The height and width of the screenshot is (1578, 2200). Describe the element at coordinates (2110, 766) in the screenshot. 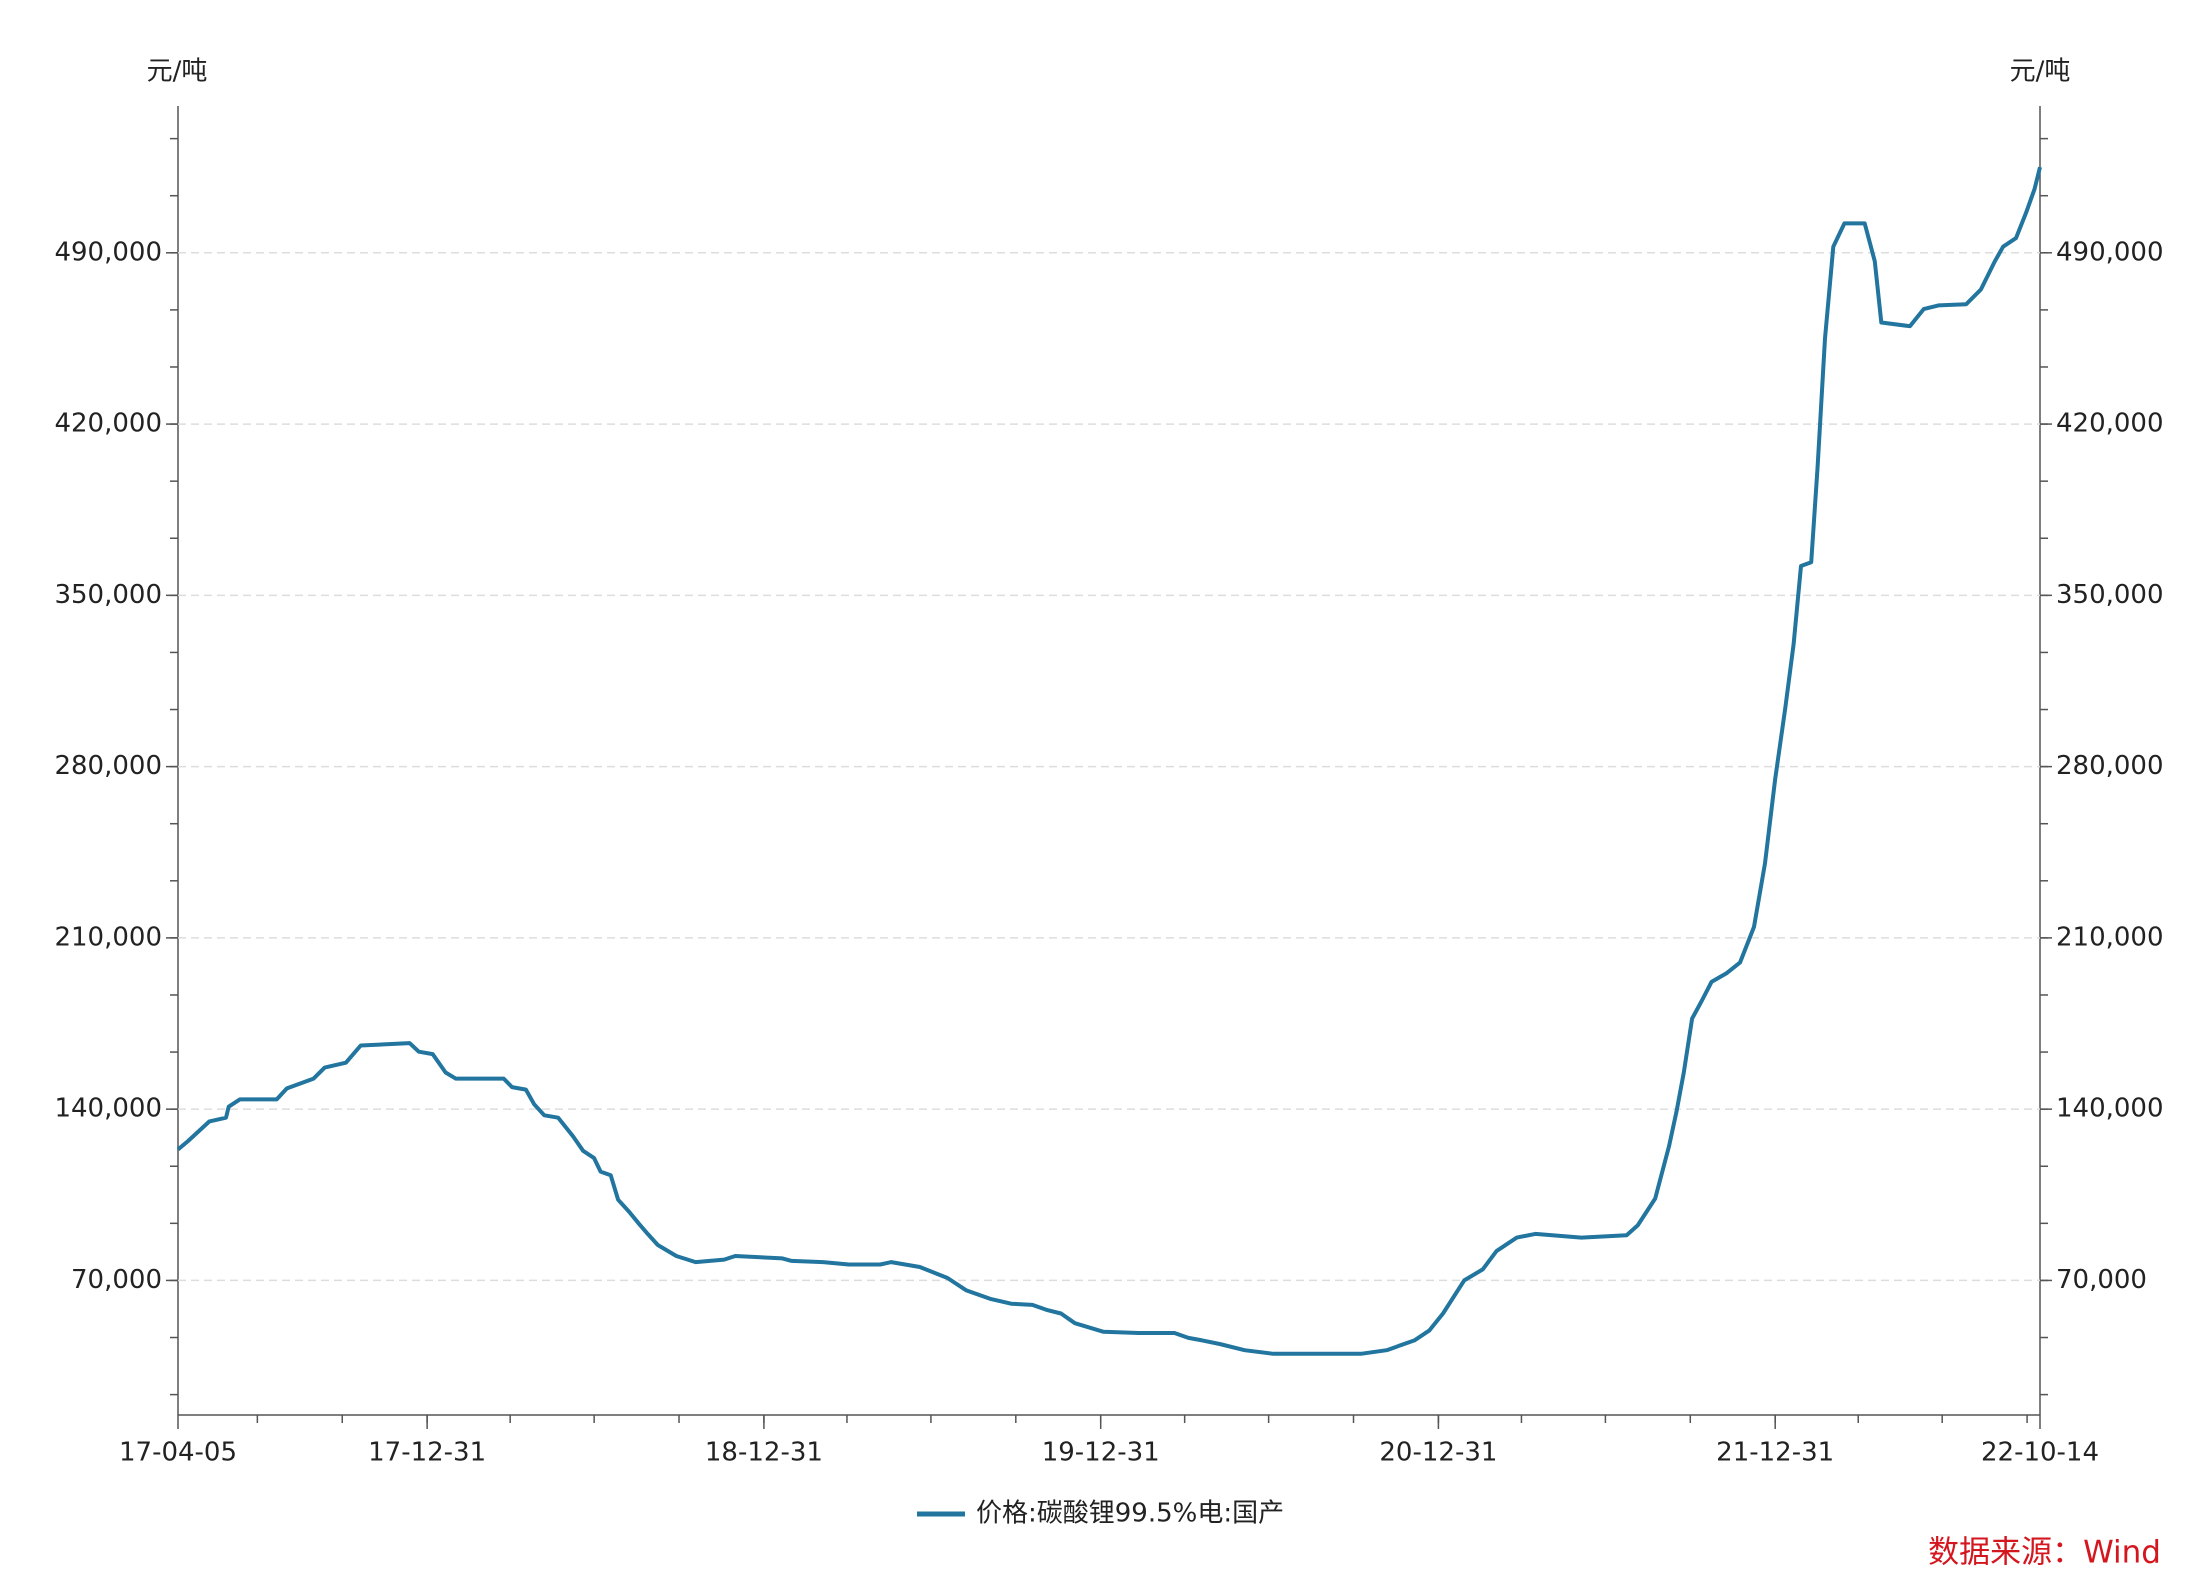

I see `y2-tick-label: 280,000` at that location.